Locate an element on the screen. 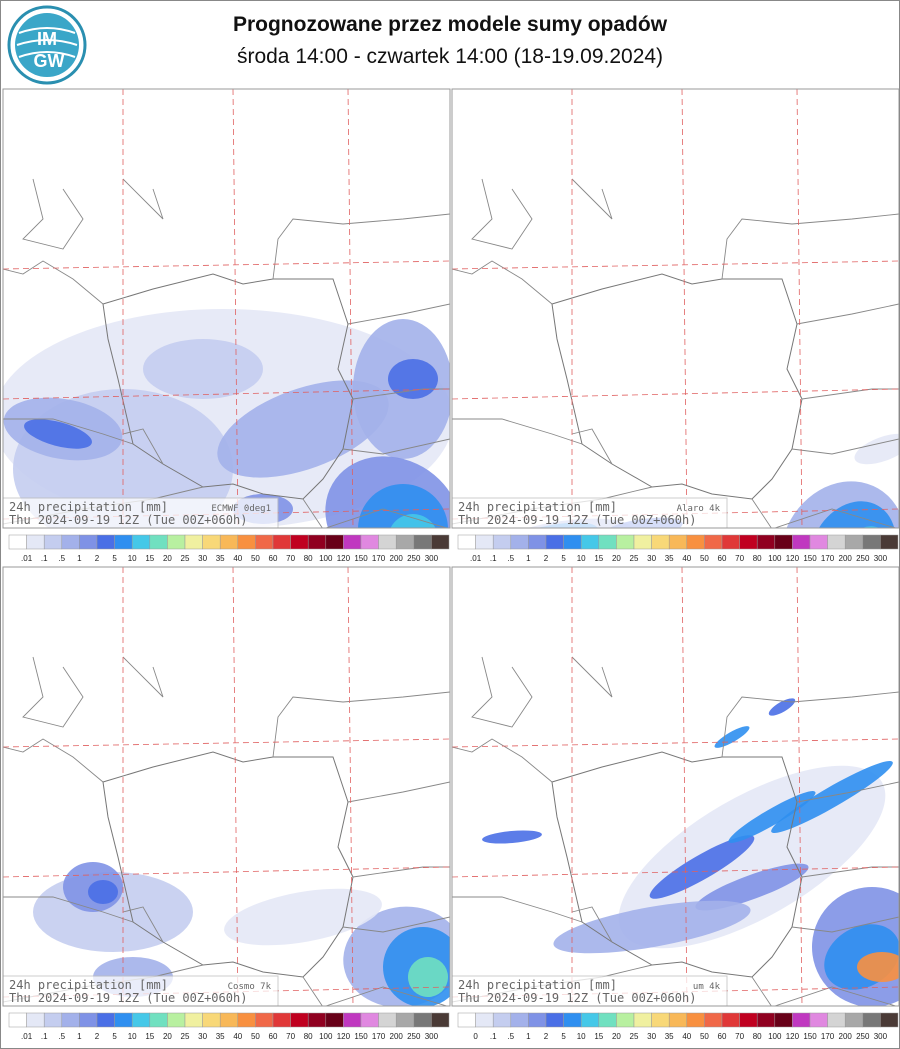  info-label: 24h precipitation [mm] is located at coordinates (537, 985).